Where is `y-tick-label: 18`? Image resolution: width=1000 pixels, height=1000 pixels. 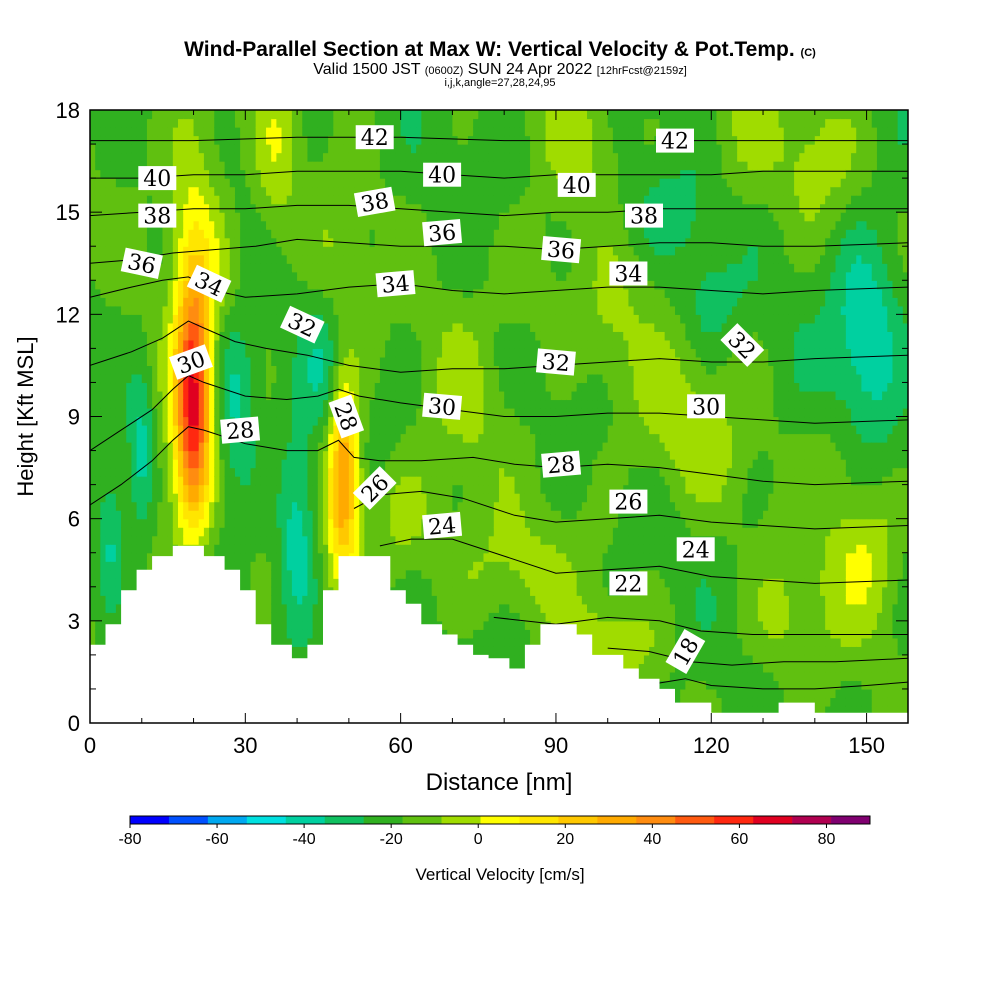 y-tick-label: 18 is located at coordinates (68, 110).